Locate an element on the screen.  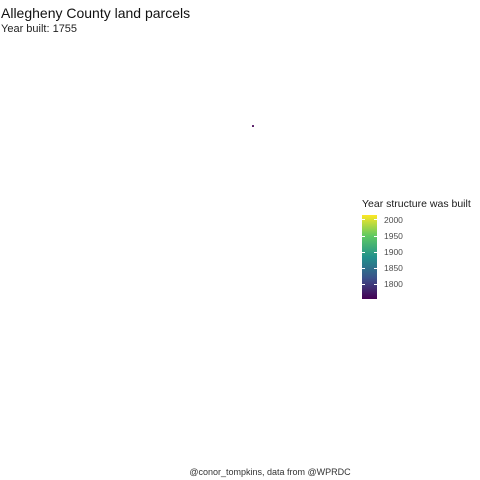
legend-tick-label: 2000 is located at coordinates (393, 219).